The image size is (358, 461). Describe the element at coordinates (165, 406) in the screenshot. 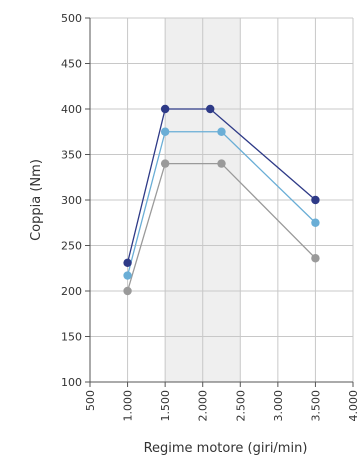

I see `x-tick-label: 1.500` at that location.